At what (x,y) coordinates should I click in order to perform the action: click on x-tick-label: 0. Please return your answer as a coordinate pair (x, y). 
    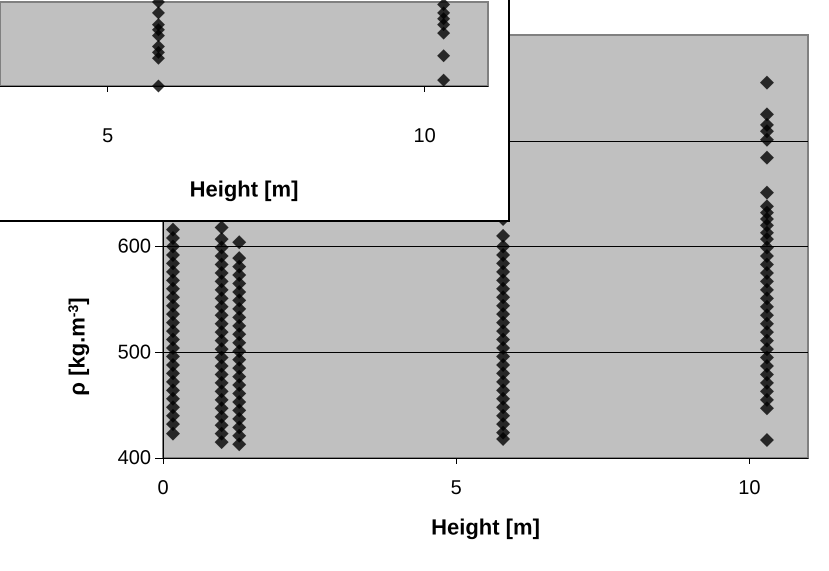
    Looking at the image, I should click on (163, 488).